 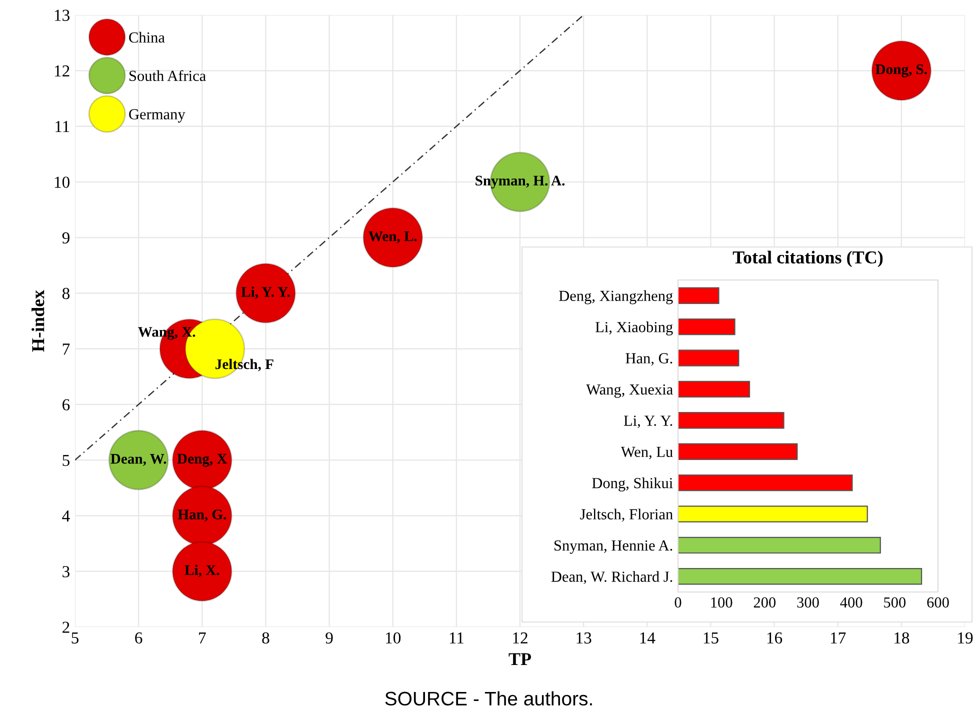 What do you see at coordinates (648, 638) in the screenshot?
I see `x-tick-label: 14` at bounding box center [648, 638].